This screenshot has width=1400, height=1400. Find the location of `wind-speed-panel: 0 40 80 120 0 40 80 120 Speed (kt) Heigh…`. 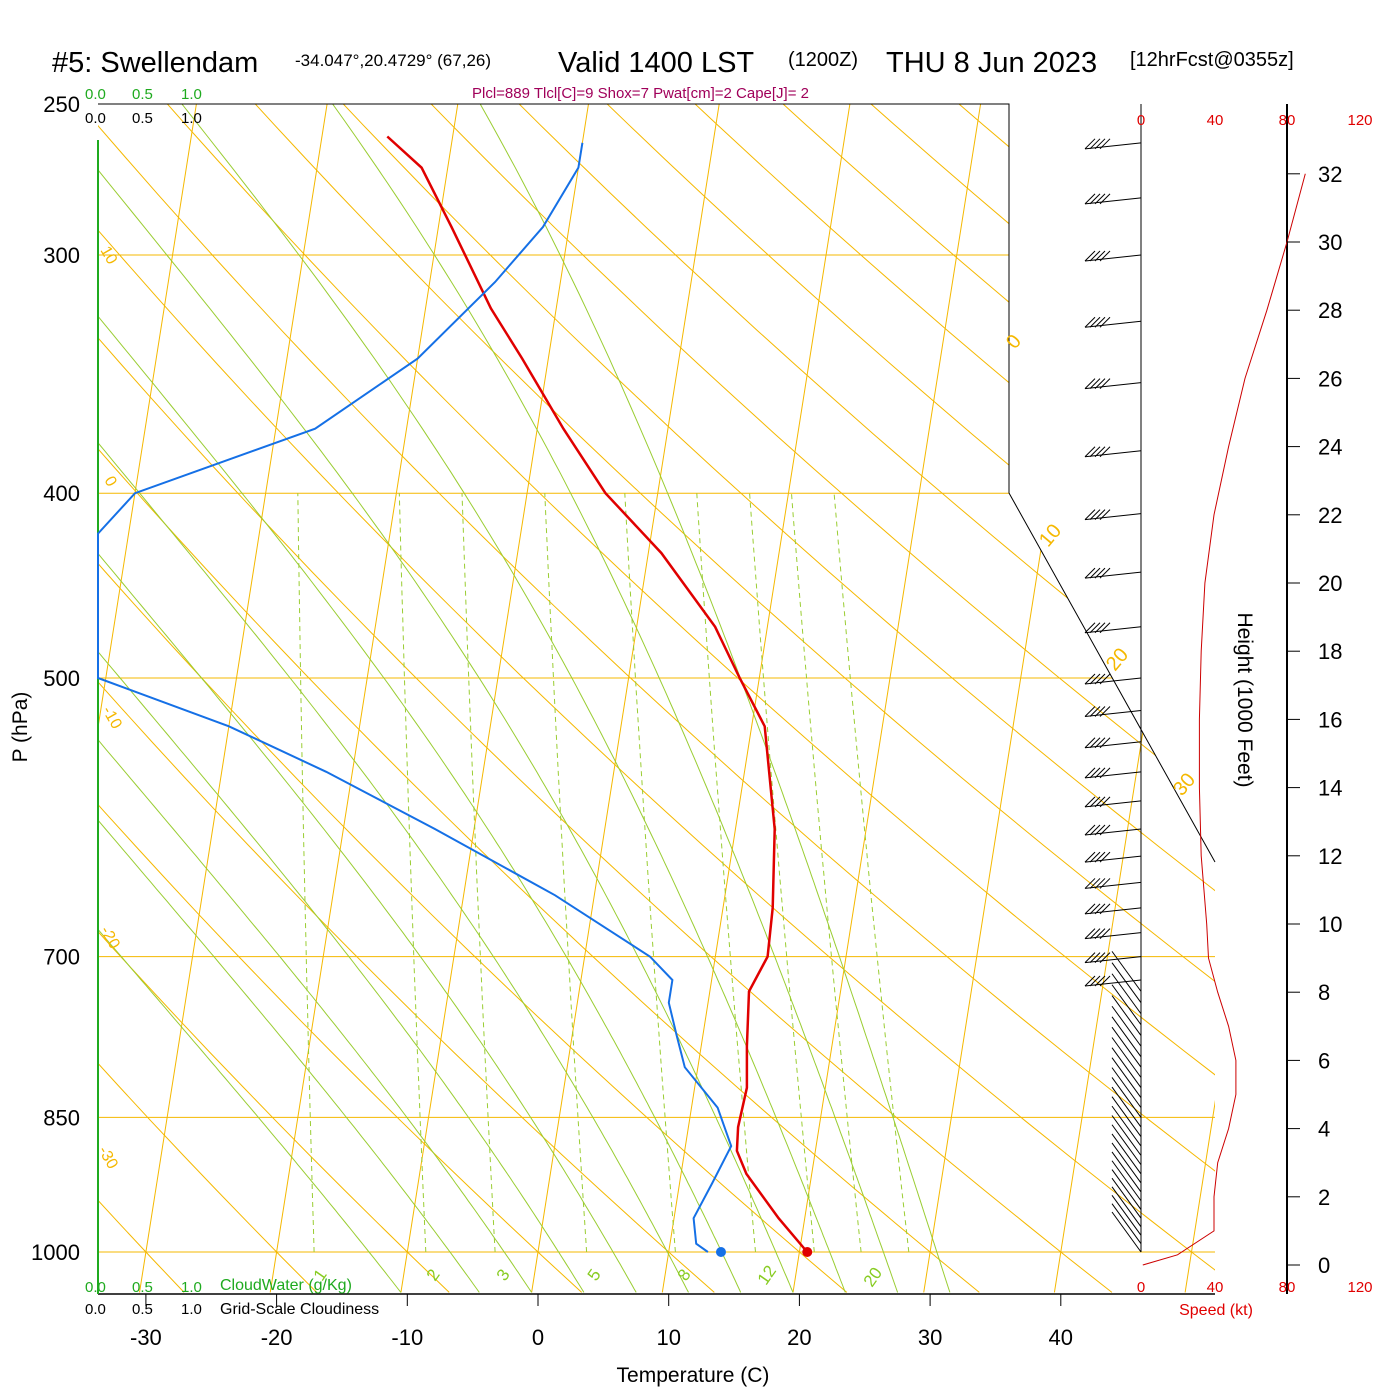

wind-speed-panel: 0 40 80 120 0 40 80 120 Speed (kt) Heigh… is located at coordinates (1255, 711).